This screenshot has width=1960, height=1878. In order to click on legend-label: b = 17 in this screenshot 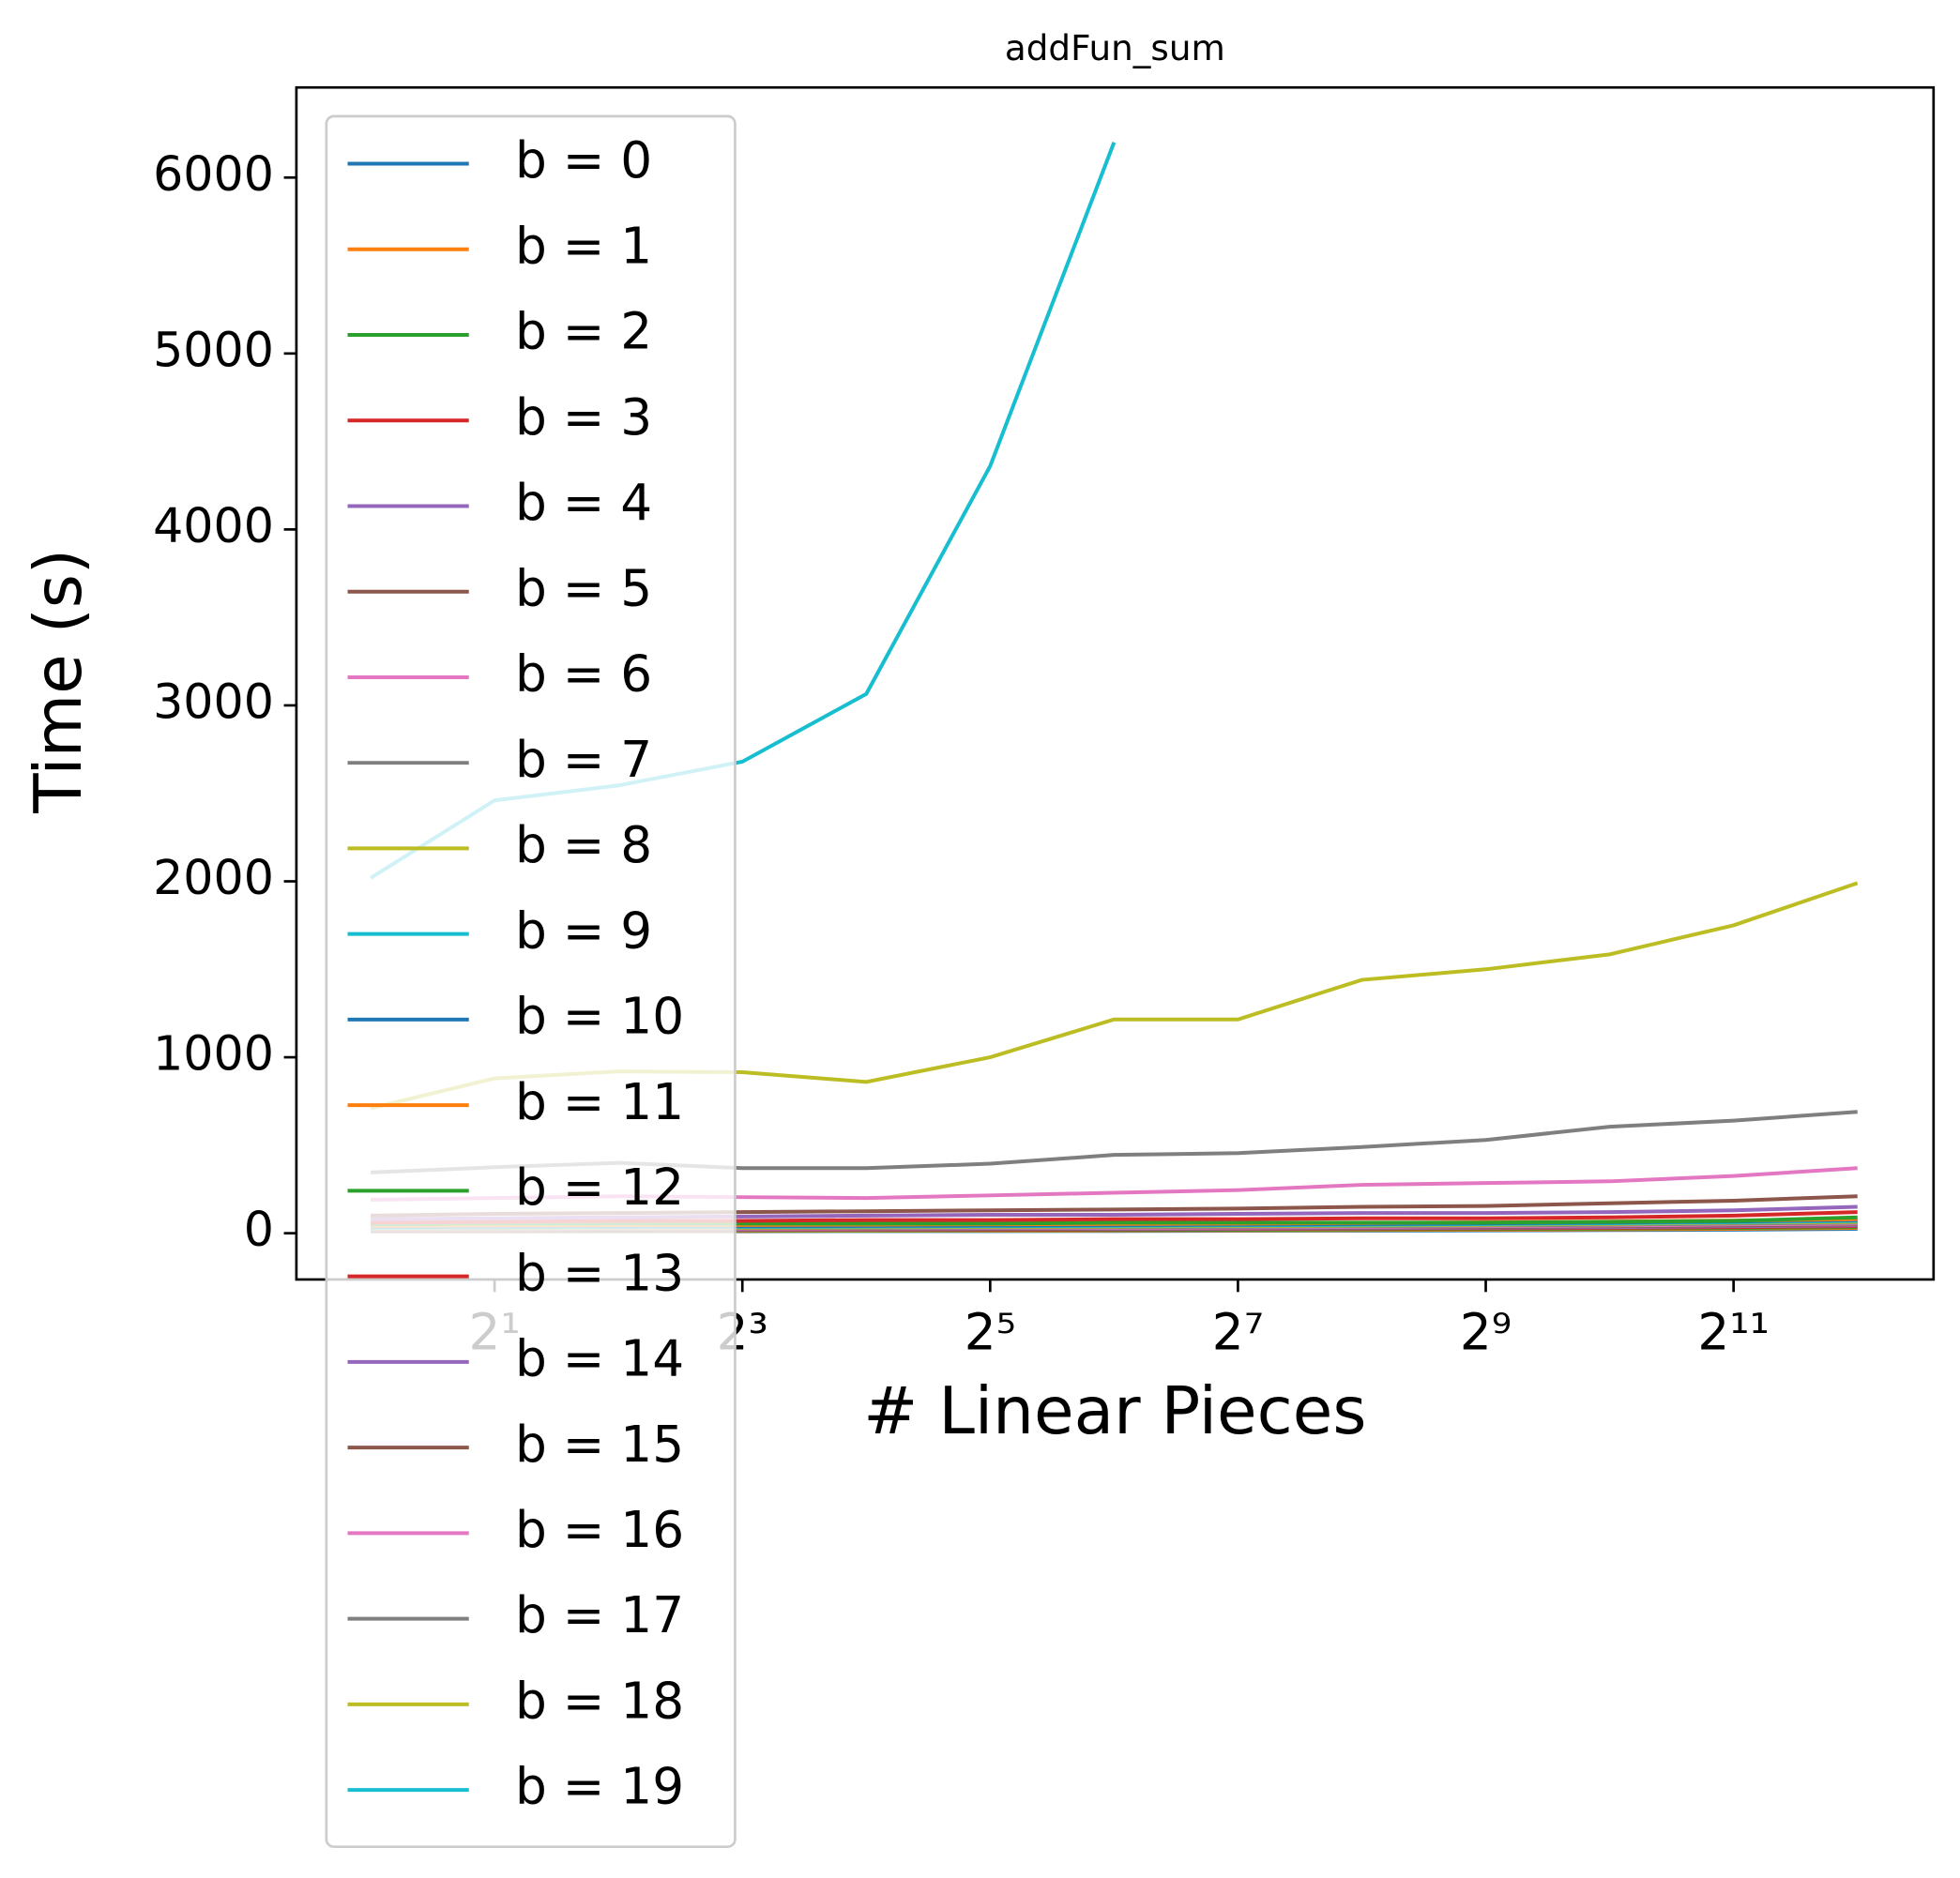, I will do `click(599, 1615)`.